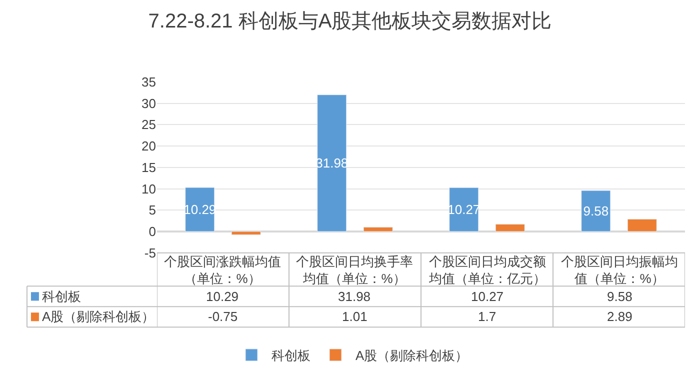 This screenshot has height=388, width=700. What do you see at coordinates (149, 167) in the screenshot?
I see `y-tick-label: 15` at bounding box center [149, 167].